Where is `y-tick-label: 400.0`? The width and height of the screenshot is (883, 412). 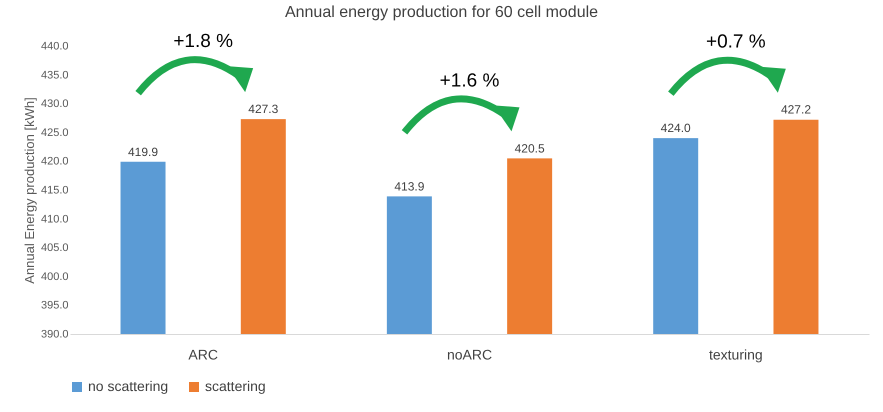 y-tick-label: 400.0 is located at coordinates (54, 276).